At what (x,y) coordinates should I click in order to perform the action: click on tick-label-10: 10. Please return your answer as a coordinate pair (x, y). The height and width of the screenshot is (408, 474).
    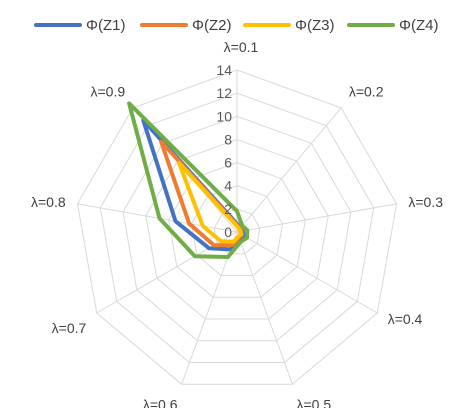
    Looking at the image, I should click on (224, 116).